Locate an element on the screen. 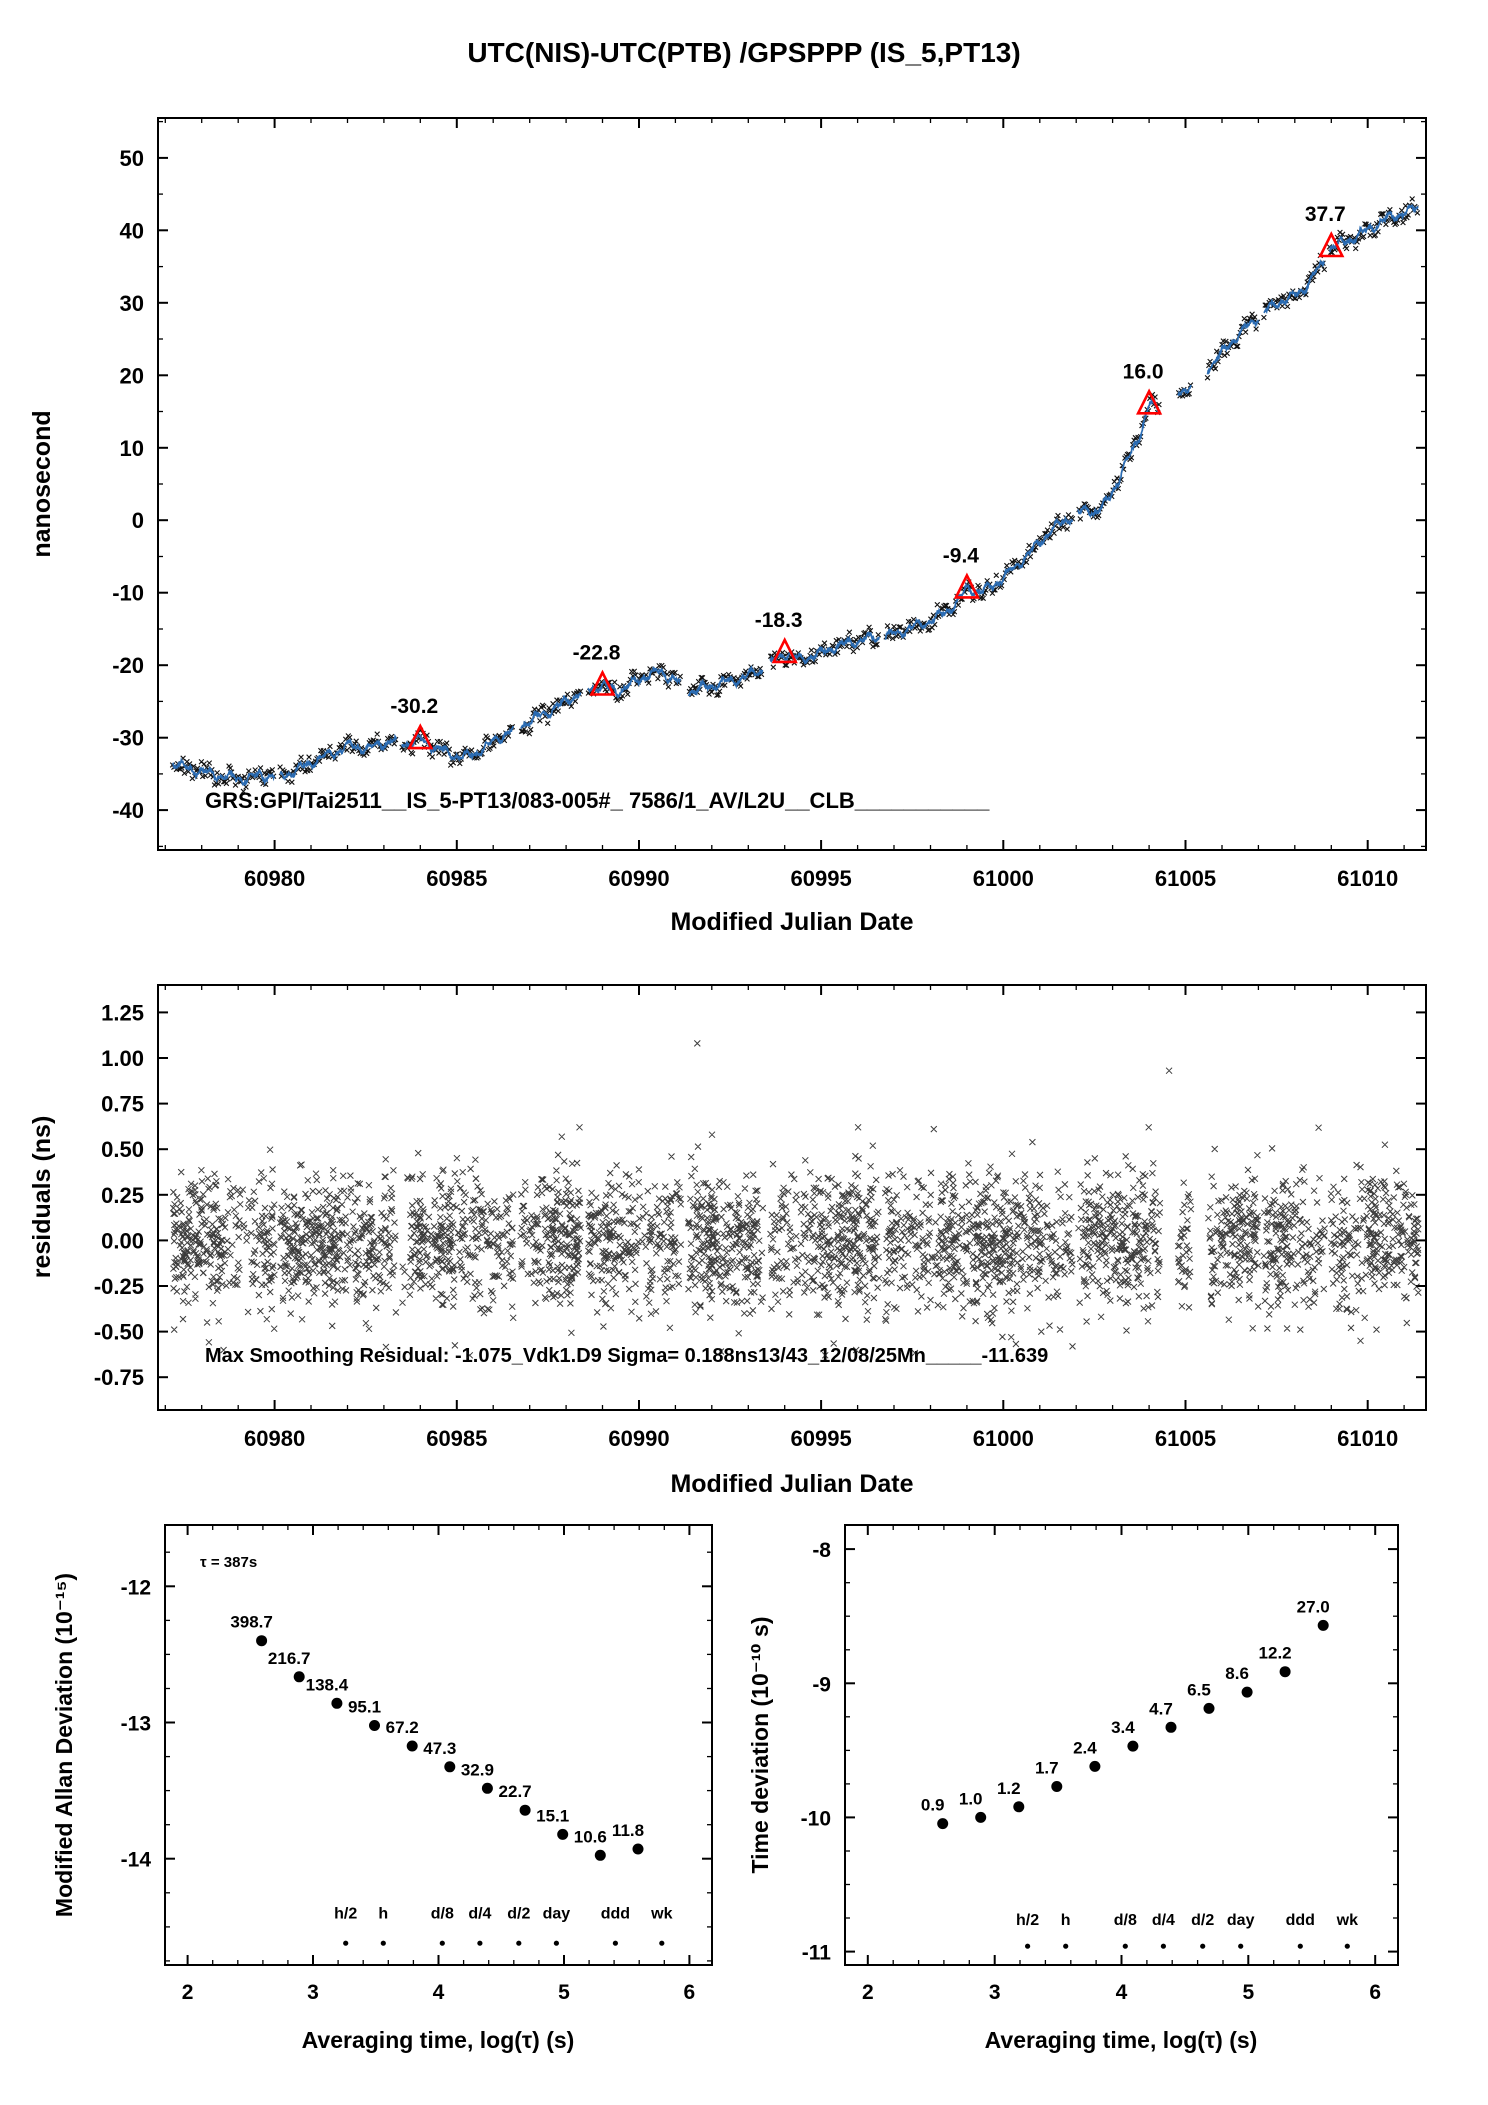  tick-label: 61010 is located at coordinates (1367, 878).